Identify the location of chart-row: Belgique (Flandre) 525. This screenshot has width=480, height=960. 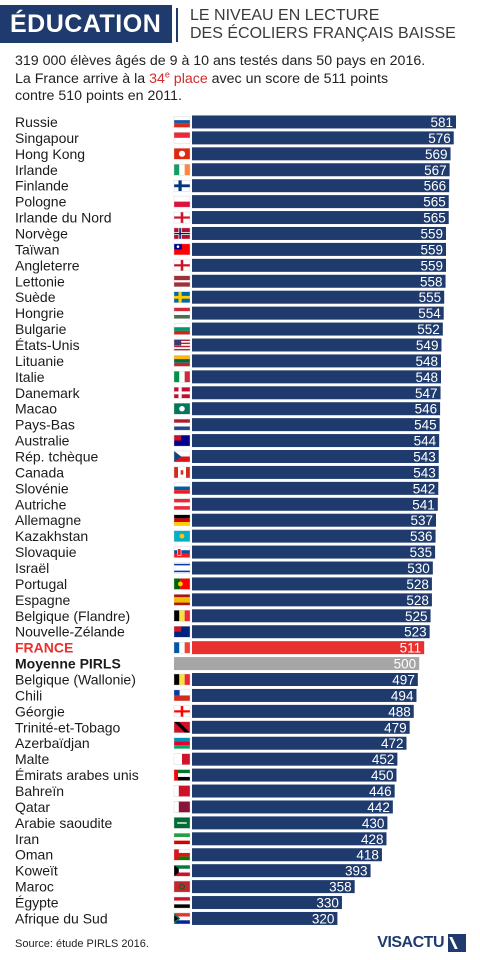
(223, 616).